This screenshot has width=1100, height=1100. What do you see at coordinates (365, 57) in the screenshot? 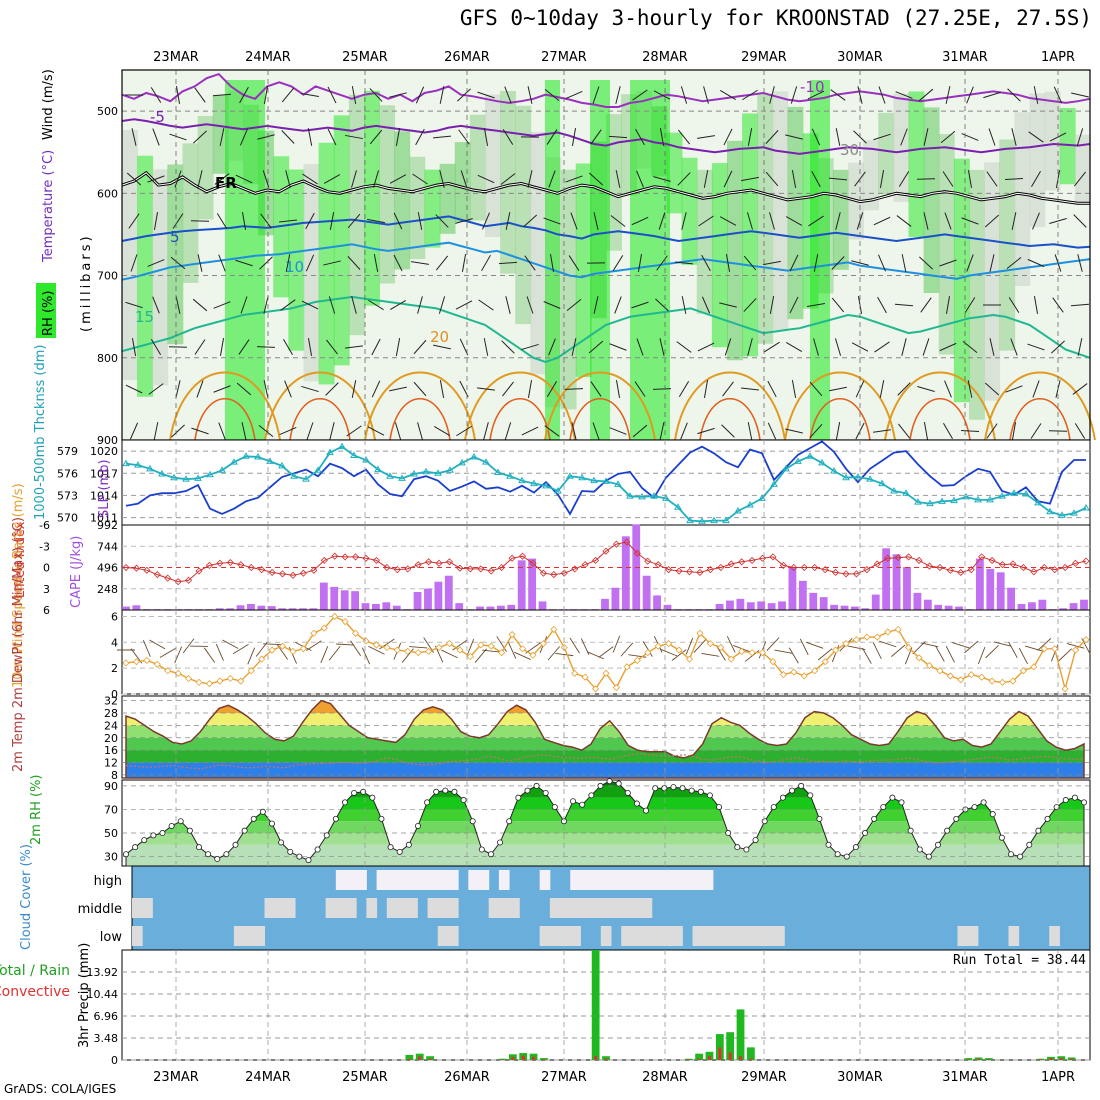
I see `top-date-label: 25MAR` at bounding box center [365, 57].